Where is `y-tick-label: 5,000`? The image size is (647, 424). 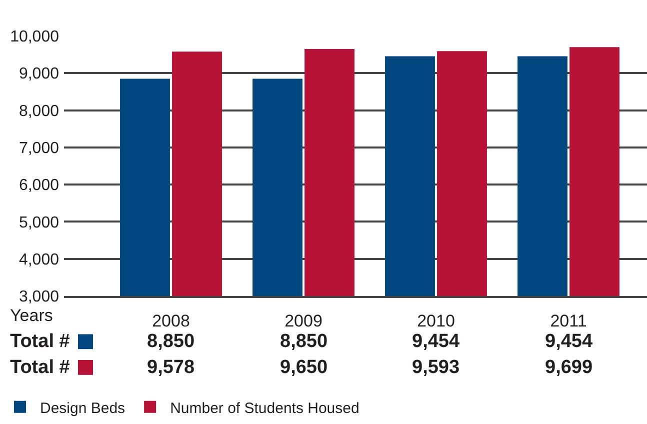 y-tick-label: 5,000 is located at coordinates (39, 223).